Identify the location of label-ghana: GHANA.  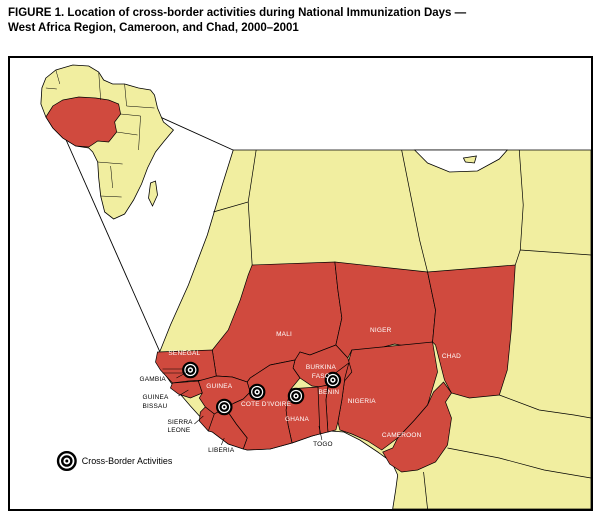
(297, 419).